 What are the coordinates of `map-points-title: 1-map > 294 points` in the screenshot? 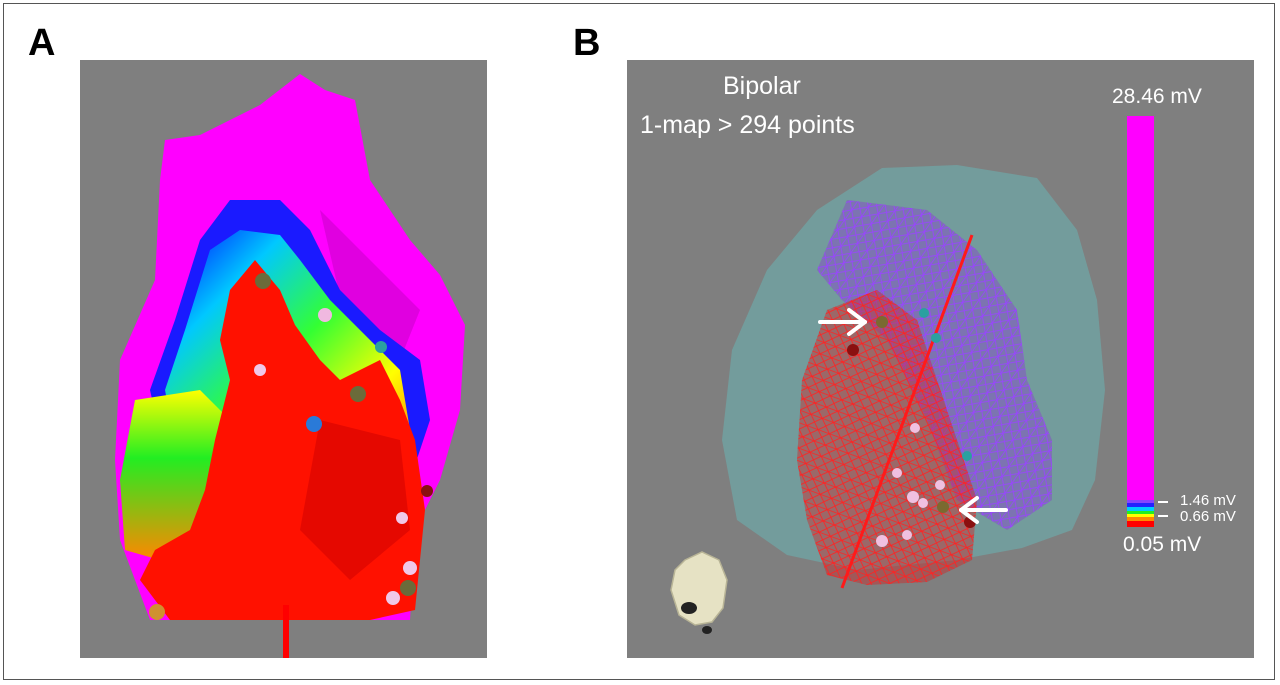 It's located at (747, 125).